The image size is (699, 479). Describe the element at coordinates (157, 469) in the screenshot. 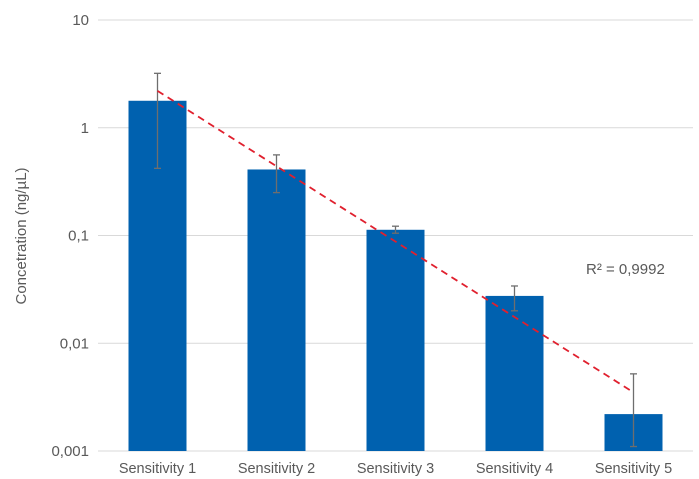

I see `x-tick-label: Sensitivity 1` at that location.